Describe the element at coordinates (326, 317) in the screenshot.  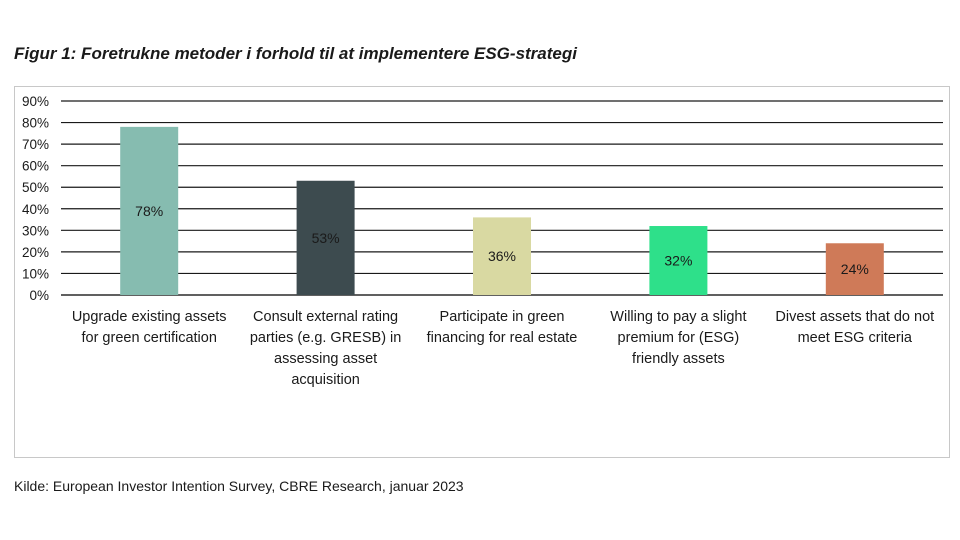
I see `x-category-label-line: Consult external rating` at that location.